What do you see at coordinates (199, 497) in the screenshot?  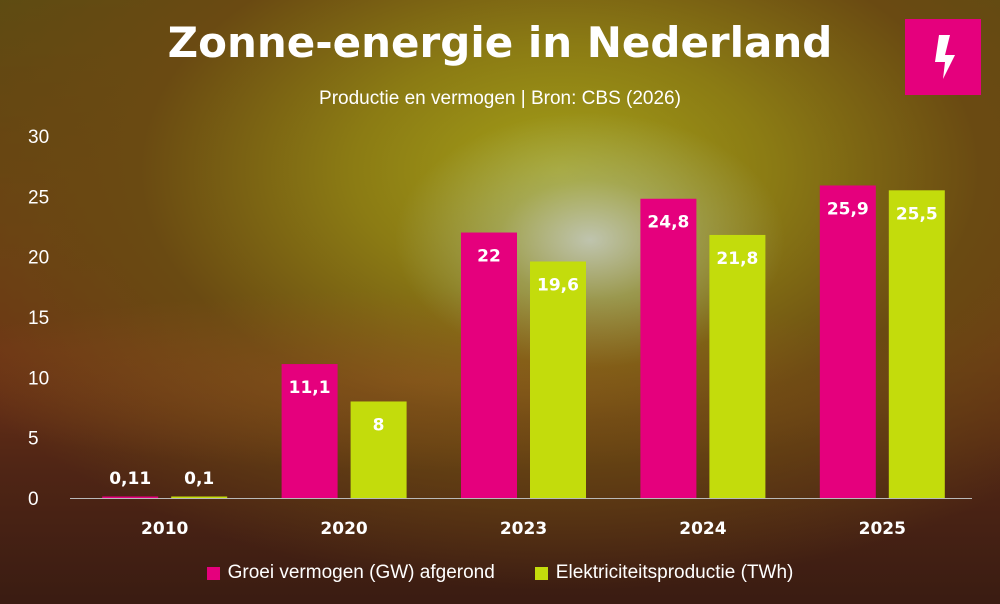 I see `bar-productie-2010` at bounding box center [199, 497].